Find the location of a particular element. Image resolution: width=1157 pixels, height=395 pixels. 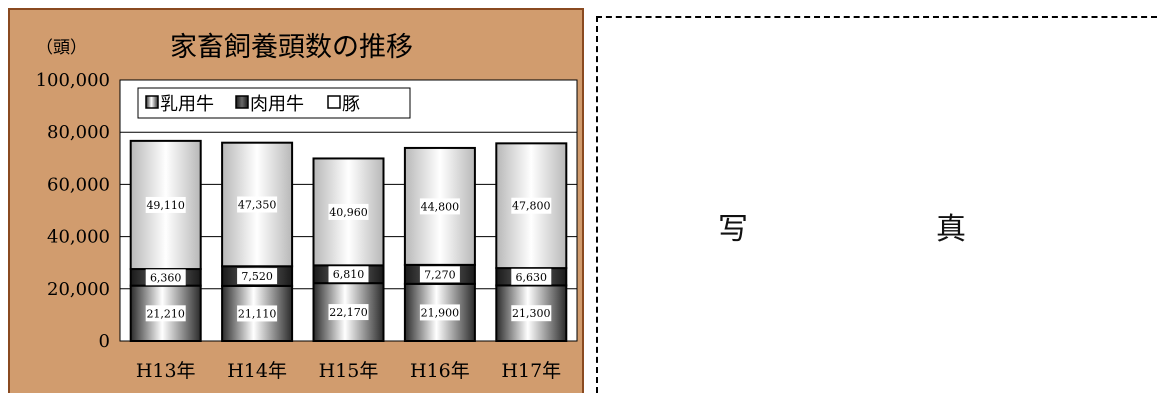

legend-label-pig: 豚 is located at coordinates (351, 104).